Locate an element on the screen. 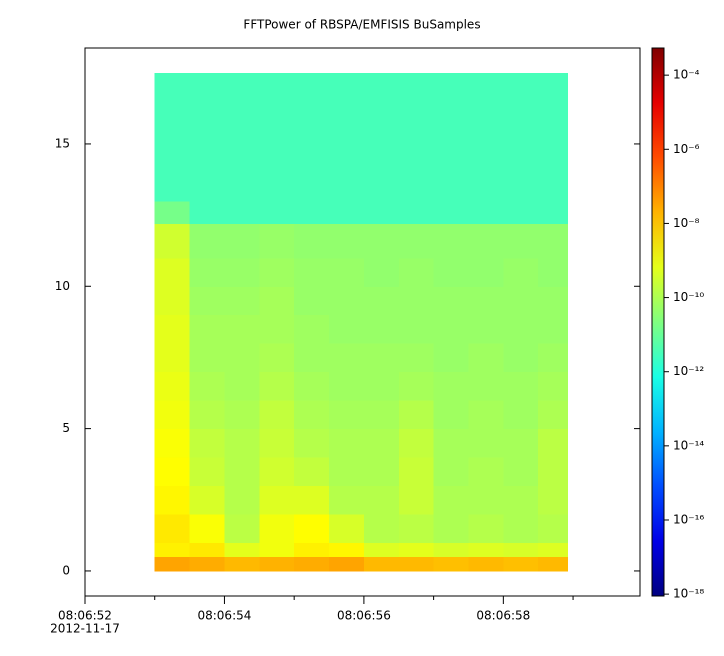 This screenshot has height=656, width=724. x-tick-label: 08:06:52 is located at coordinates (85, 616).